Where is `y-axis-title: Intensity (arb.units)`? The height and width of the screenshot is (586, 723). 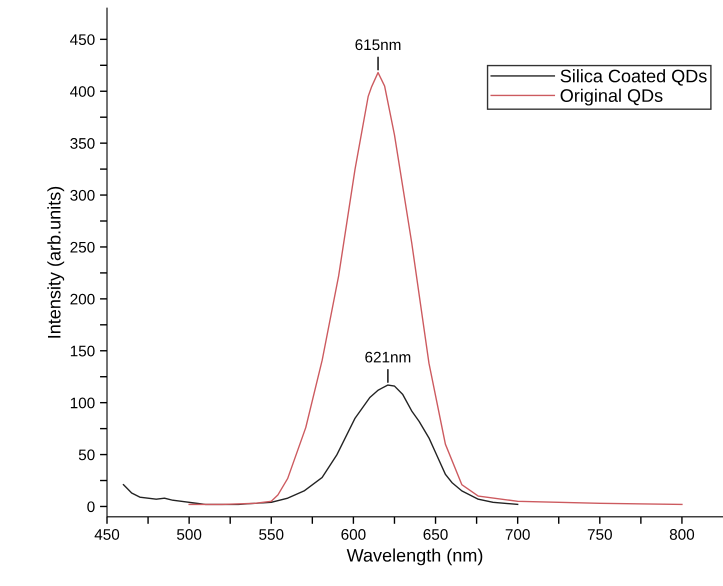
y-axis-title: Intensity (arb.units) is located at coordinates (55, 262).